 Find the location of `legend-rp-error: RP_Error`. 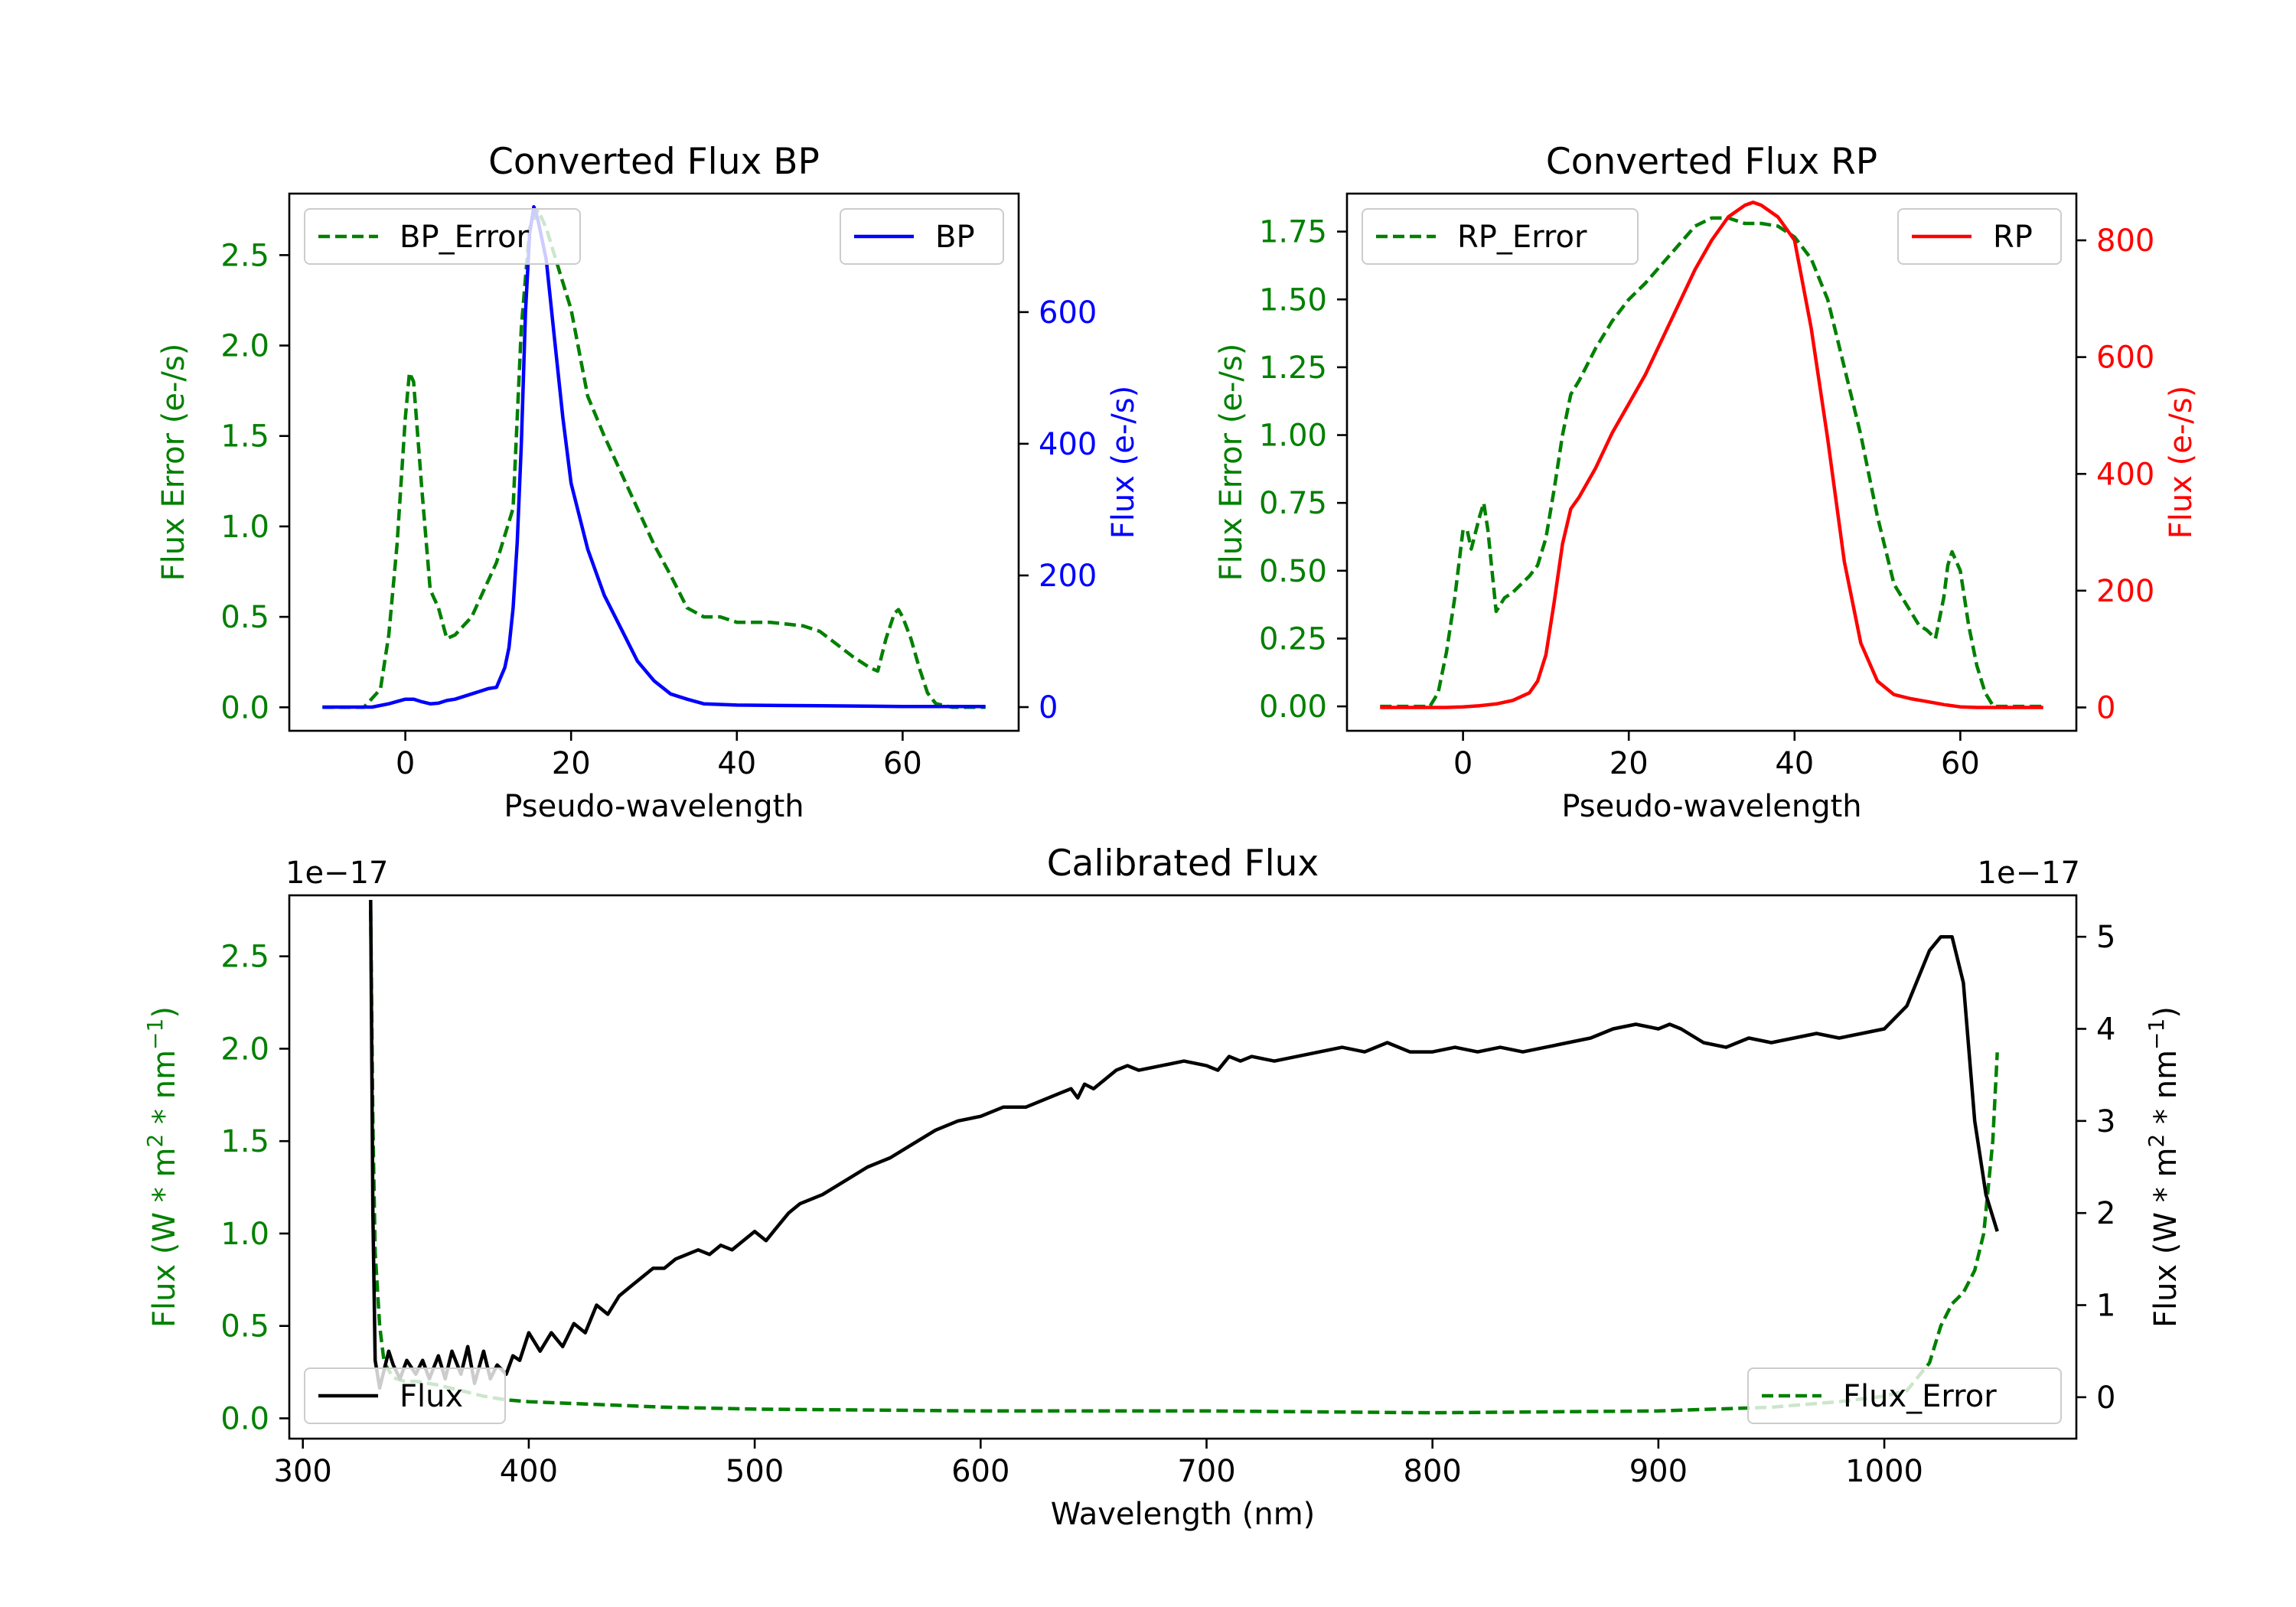

legend-rp-error: RP_Error is located at coordinates (1500, 237).